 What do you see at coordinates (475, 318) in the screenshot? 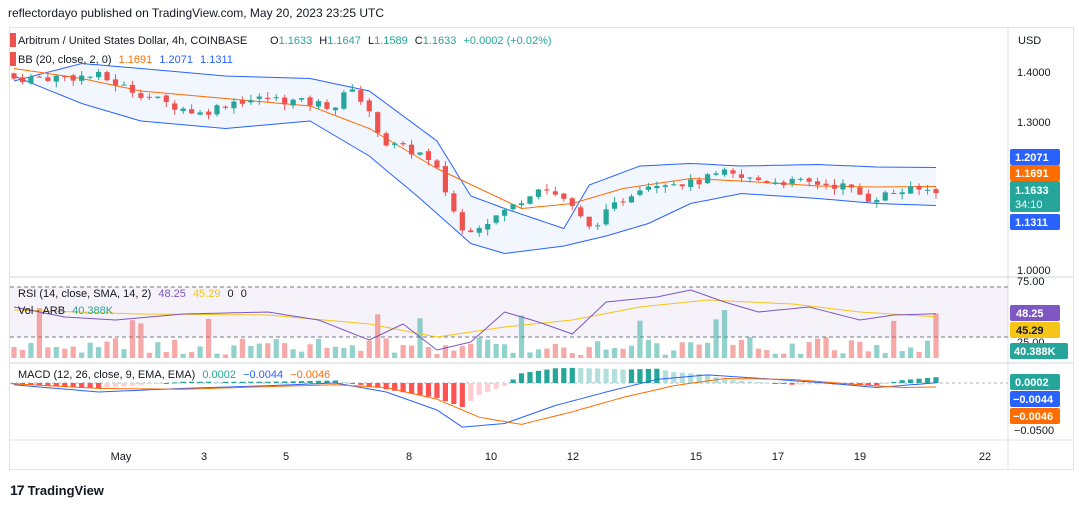
I see `rsi-sma-line` at bounding box center [475, 318].